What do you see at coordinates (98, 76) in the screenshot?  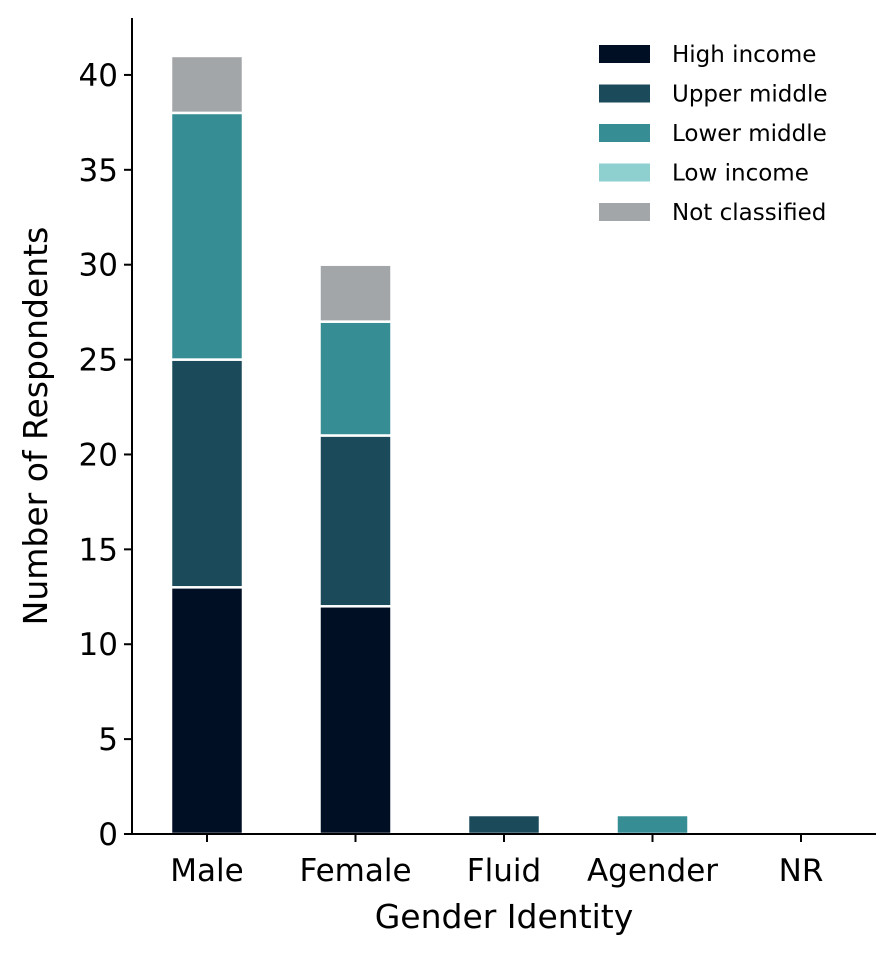 I see `y-tick-label: 40` at bounding box center [98, 76].